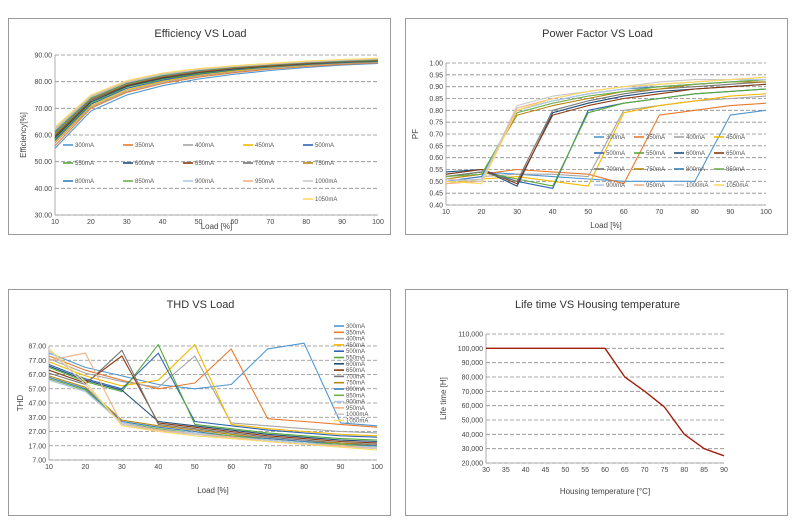 The height and width of the screenshot is (524, 800). What do you see at coordinates (43, 136) in the screenshot?
I see `y-tick-label: 60.00` at bounding box center [43, 136].